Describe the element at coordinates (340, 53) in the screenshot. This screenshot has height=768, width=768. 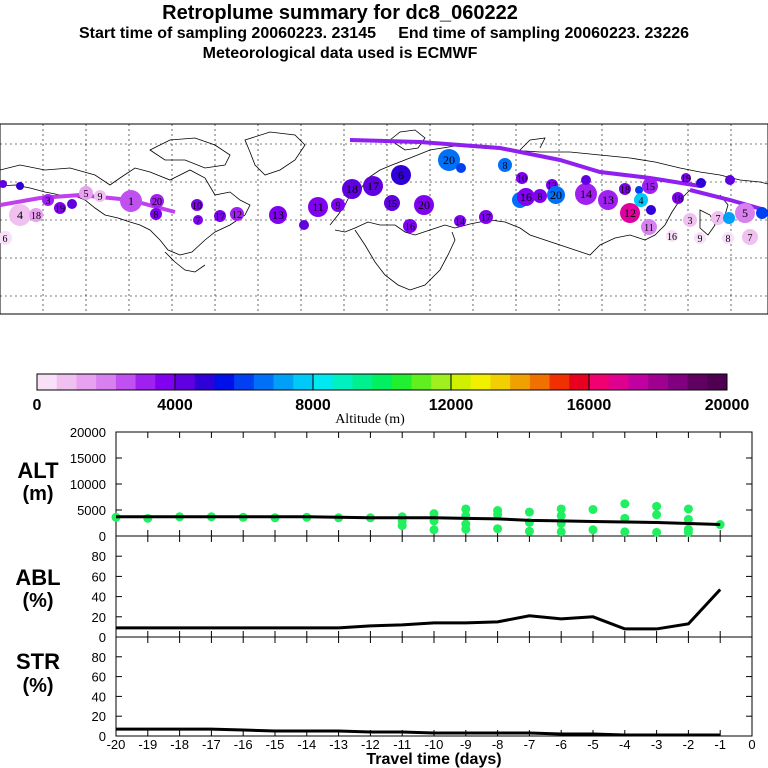
I see `met-data-note: Meteorological data used is ECMWF` at that location.